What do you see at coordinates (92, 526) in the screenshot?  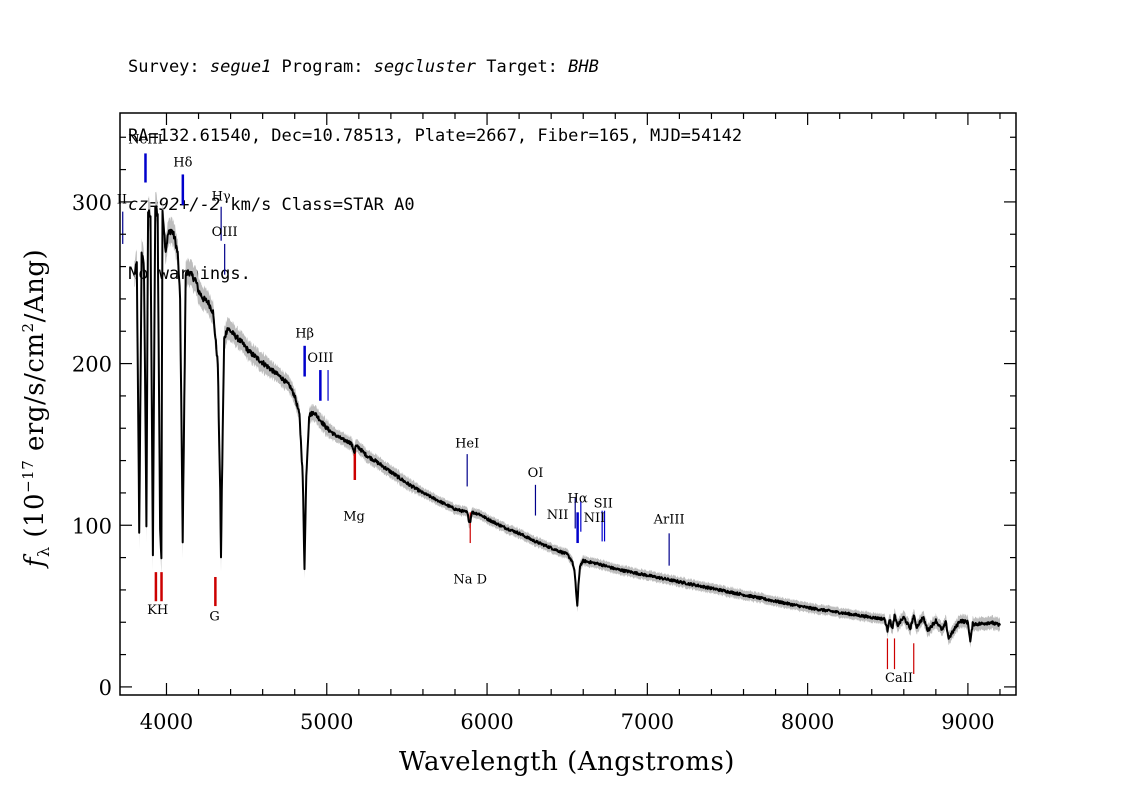 I see `y-tick-label: 100` at bounding box center [92, 526].